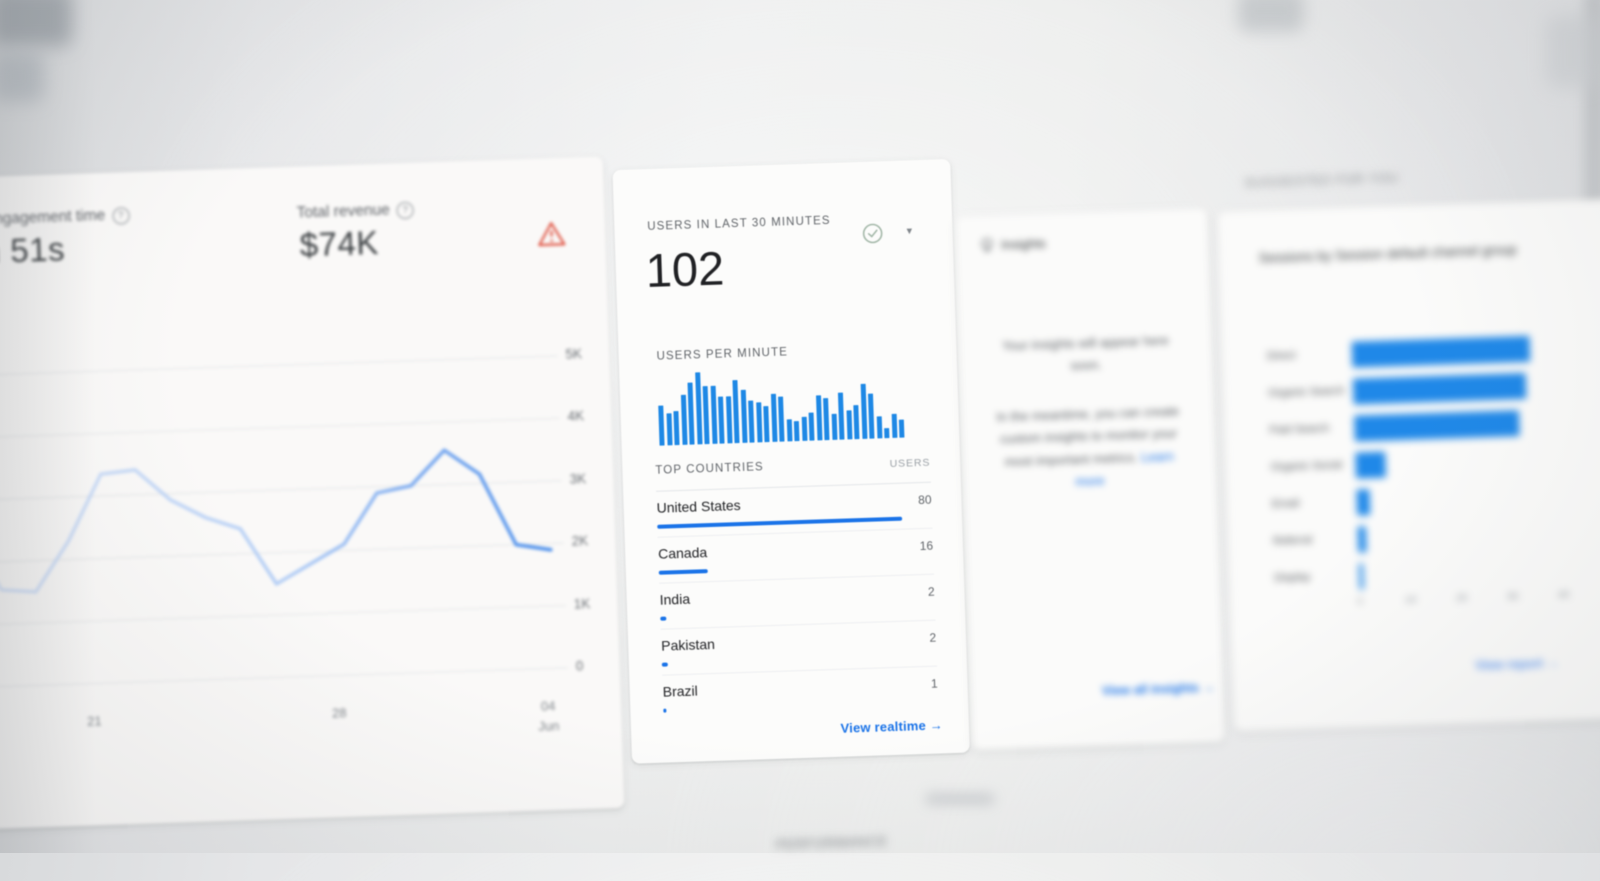 This screenshot has width=1600, height=881. Describe the element at coordinates (909, 230) in the screenshot. I see `chevron-down-icon: ▾` at that location.